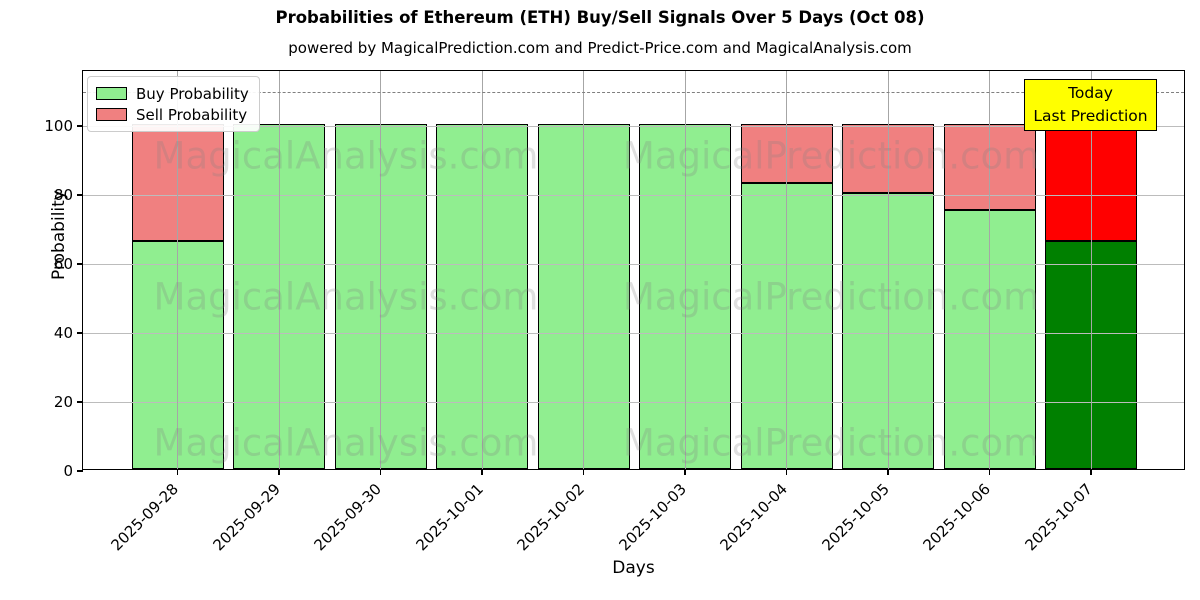  Describe the element at coordinates (551, 517) in the screenshot. I see `x-tick-label: 2025-10-02` at that location.